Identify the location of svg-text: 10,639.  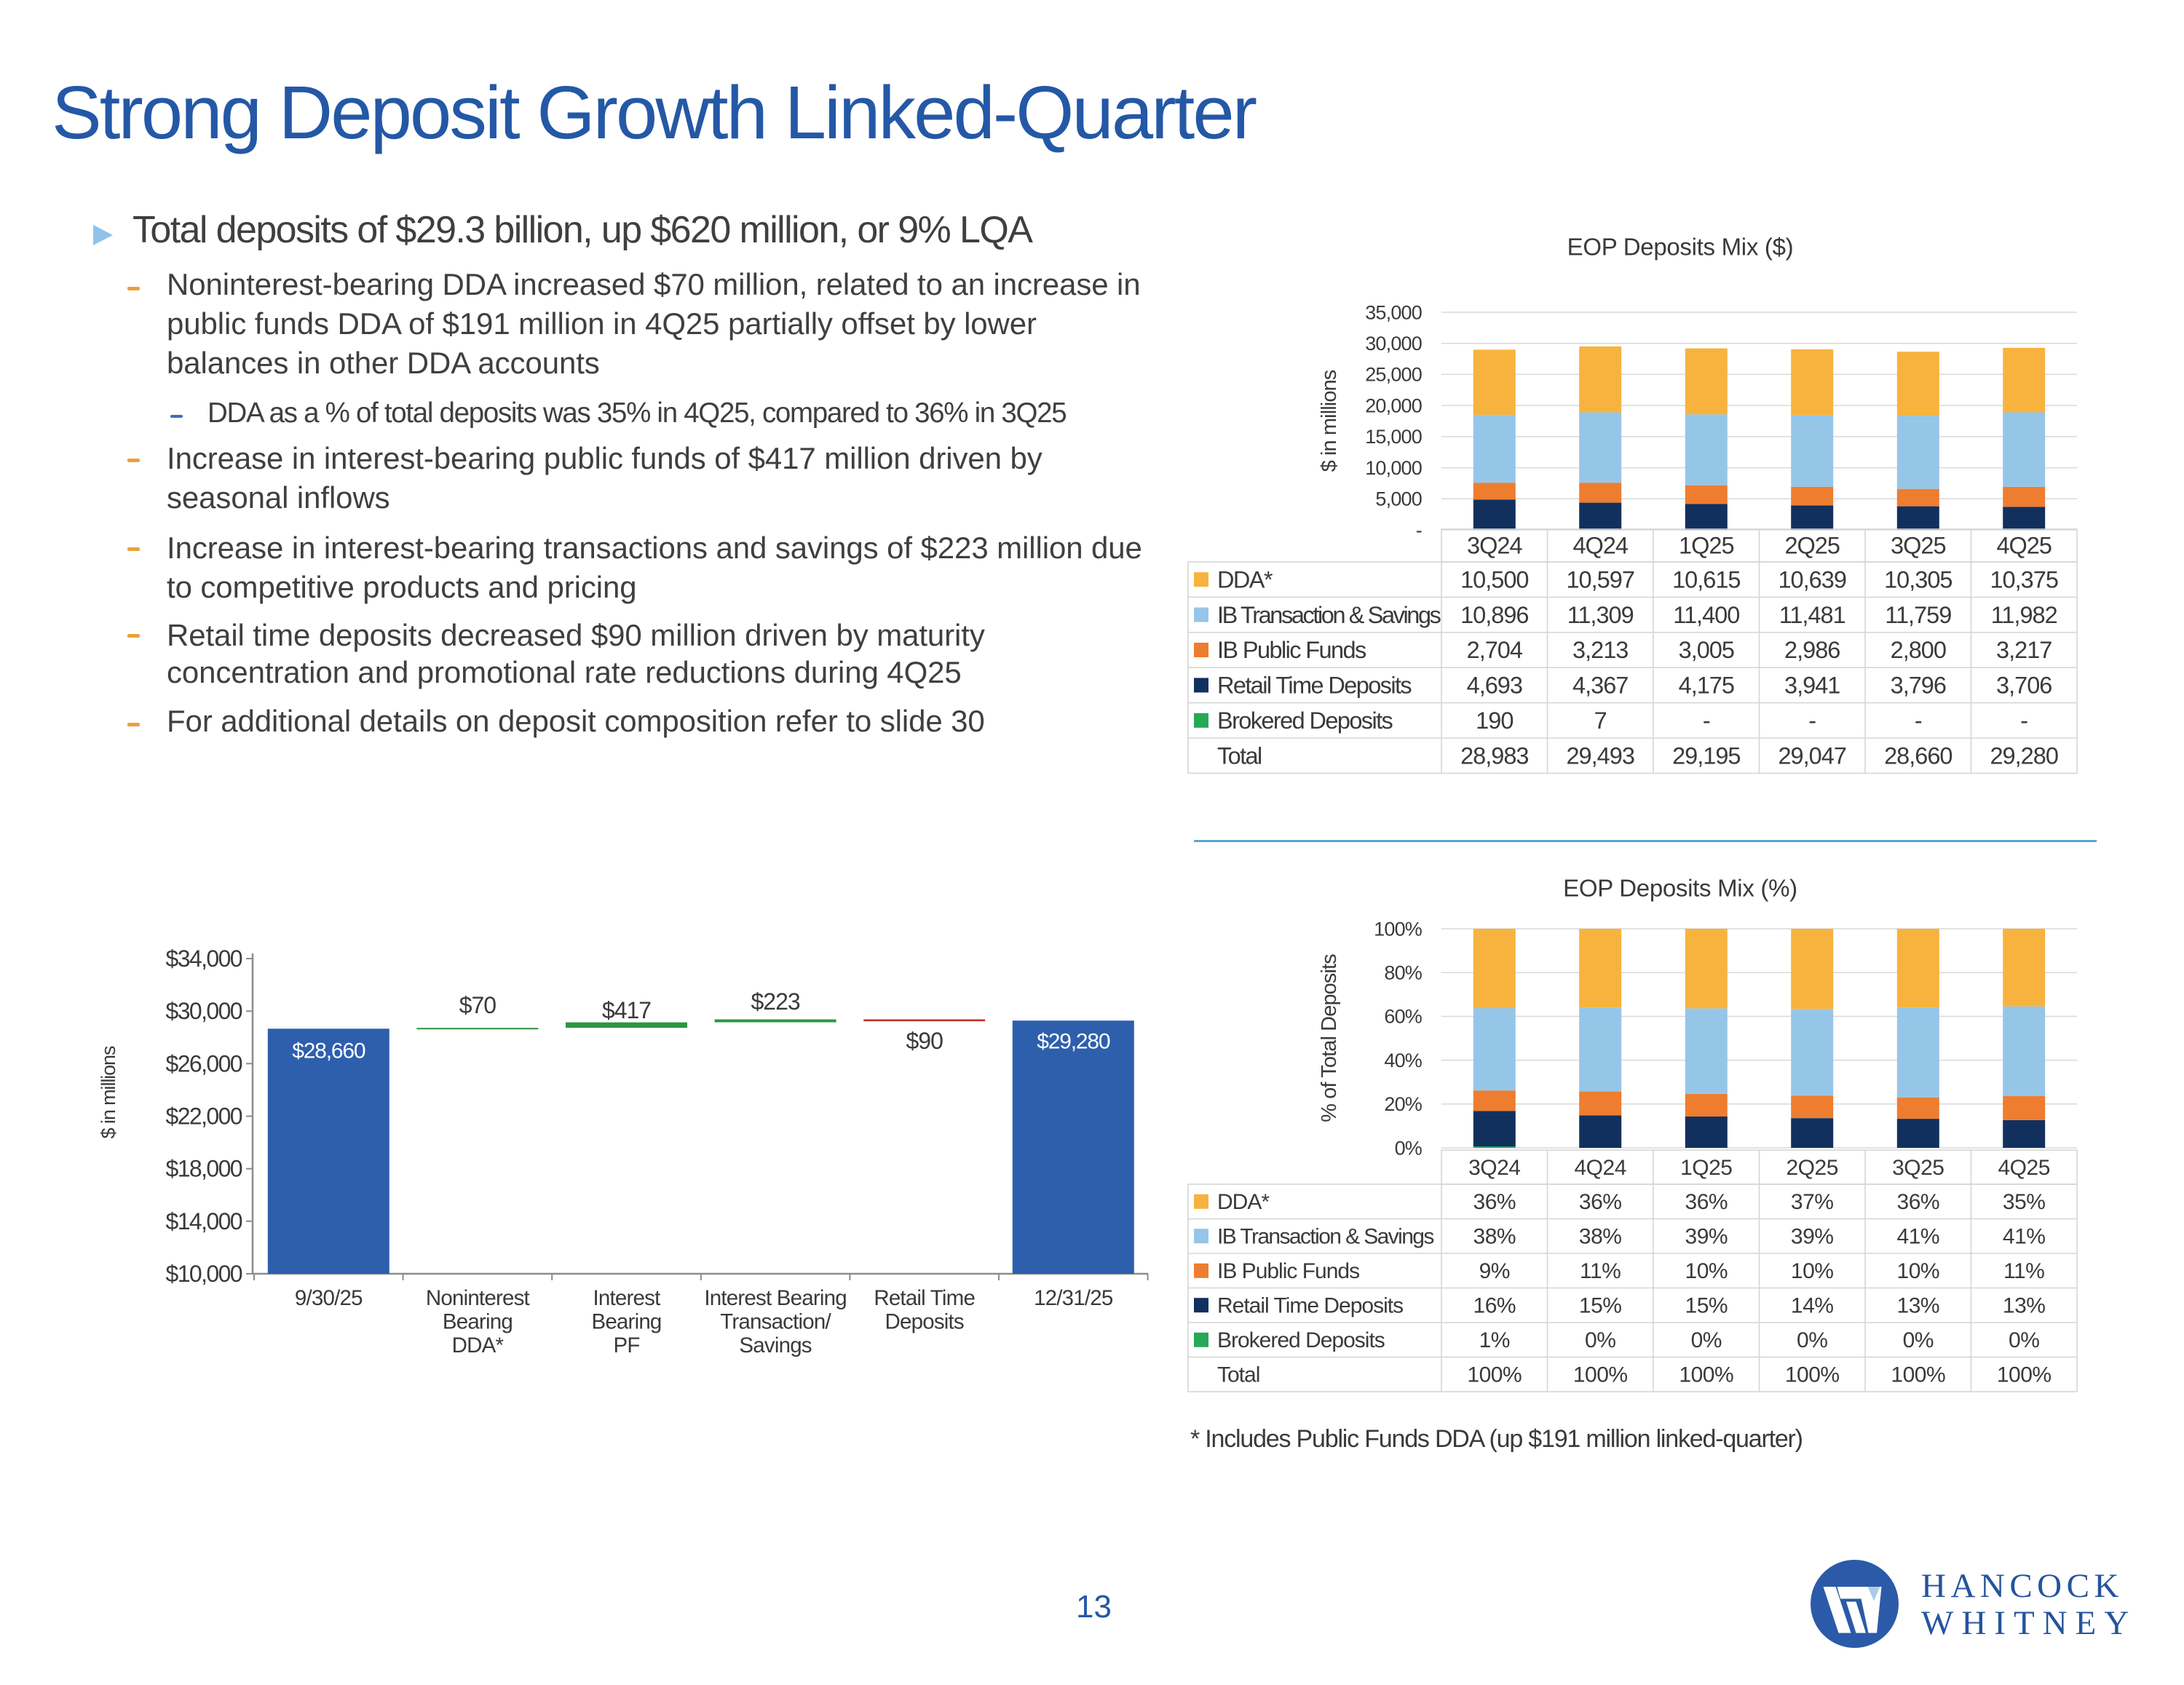
(1811, 579).